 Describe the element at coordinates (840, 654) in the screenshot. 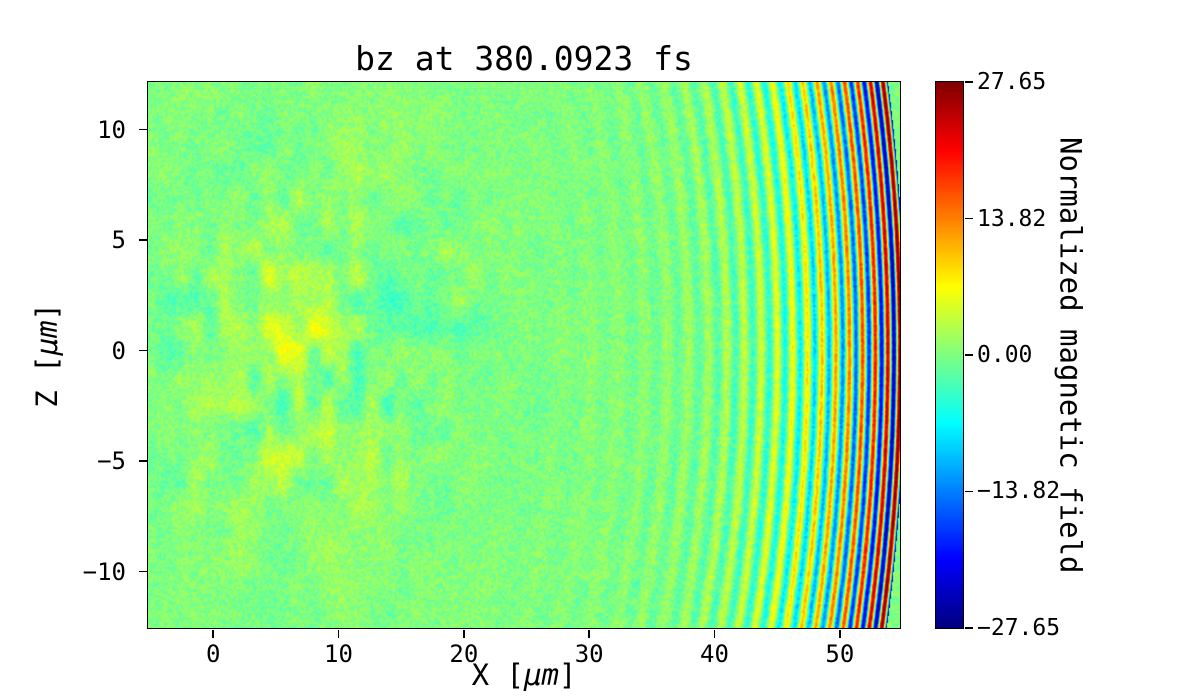

I see `x-tick-label: 50` at that location.